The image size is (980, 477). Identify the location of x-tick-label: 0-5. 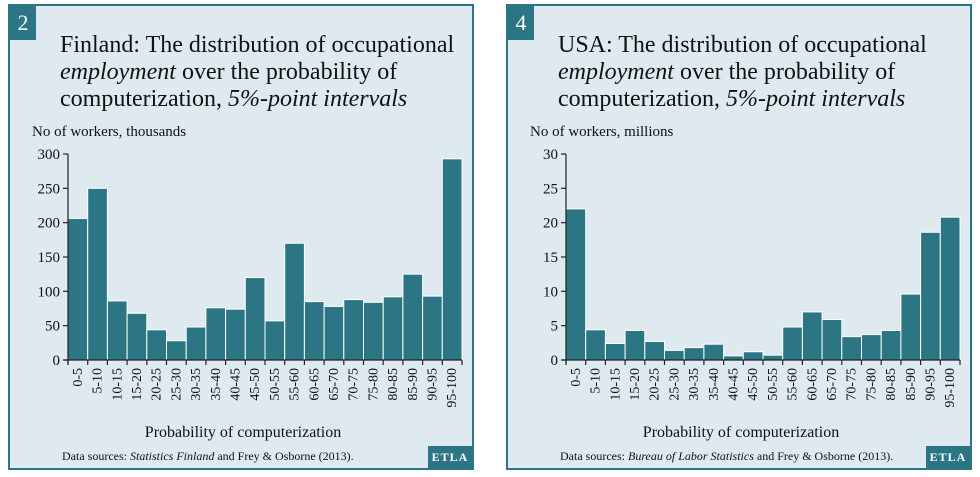
(576, 377).